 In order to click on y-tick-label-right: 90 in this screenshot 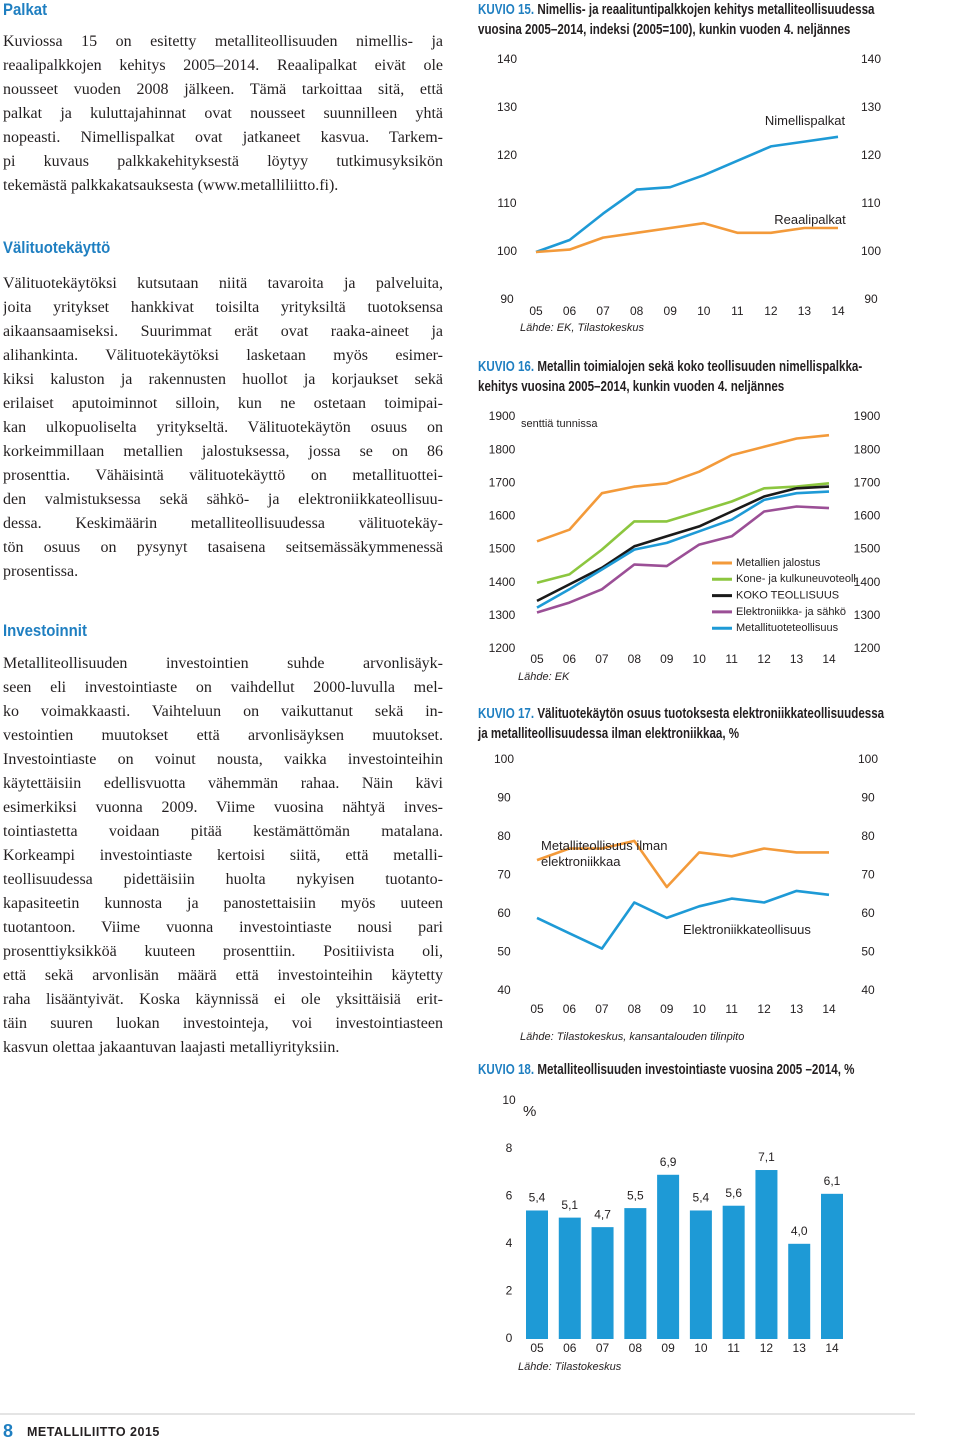, I will do `click(871, 299)`.